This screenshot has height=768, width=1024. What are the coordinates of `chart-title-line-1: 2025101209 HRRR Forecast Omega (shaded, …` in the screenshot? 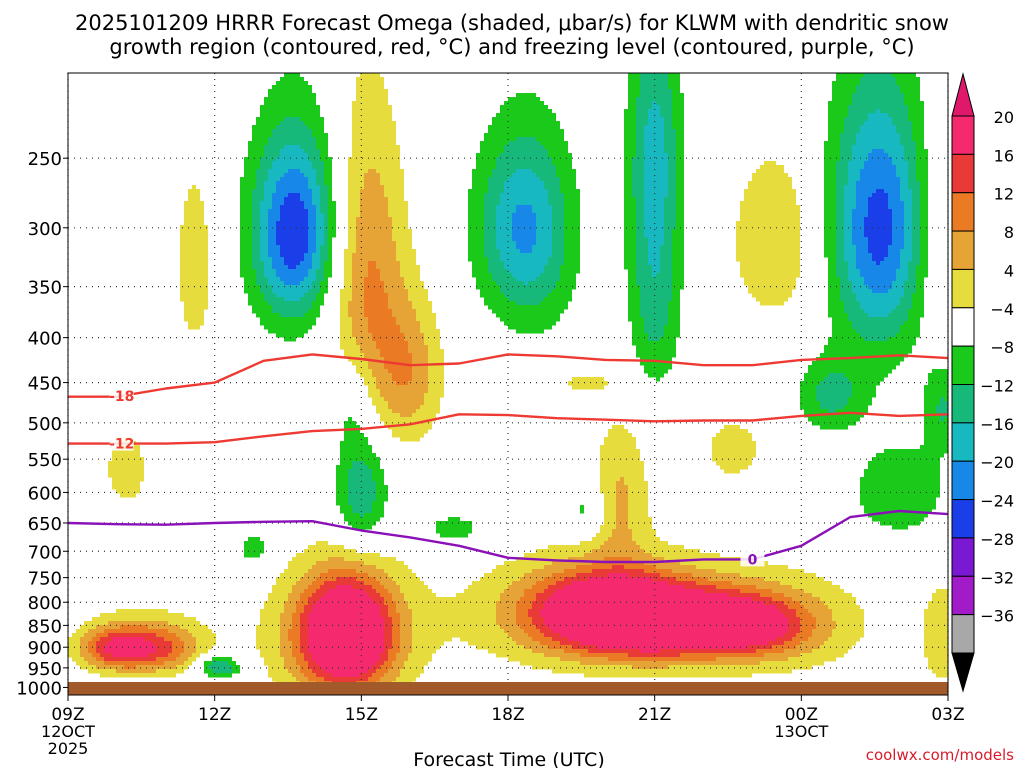 It's located at (512, 23).